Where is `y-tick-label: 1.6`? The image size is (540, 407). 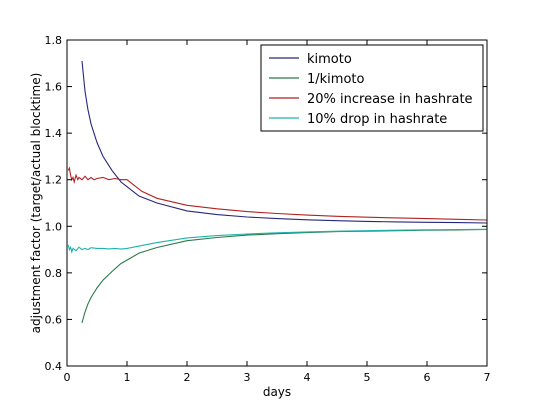 y-tick-label: 1.6 is located at coordinates (54, 87).